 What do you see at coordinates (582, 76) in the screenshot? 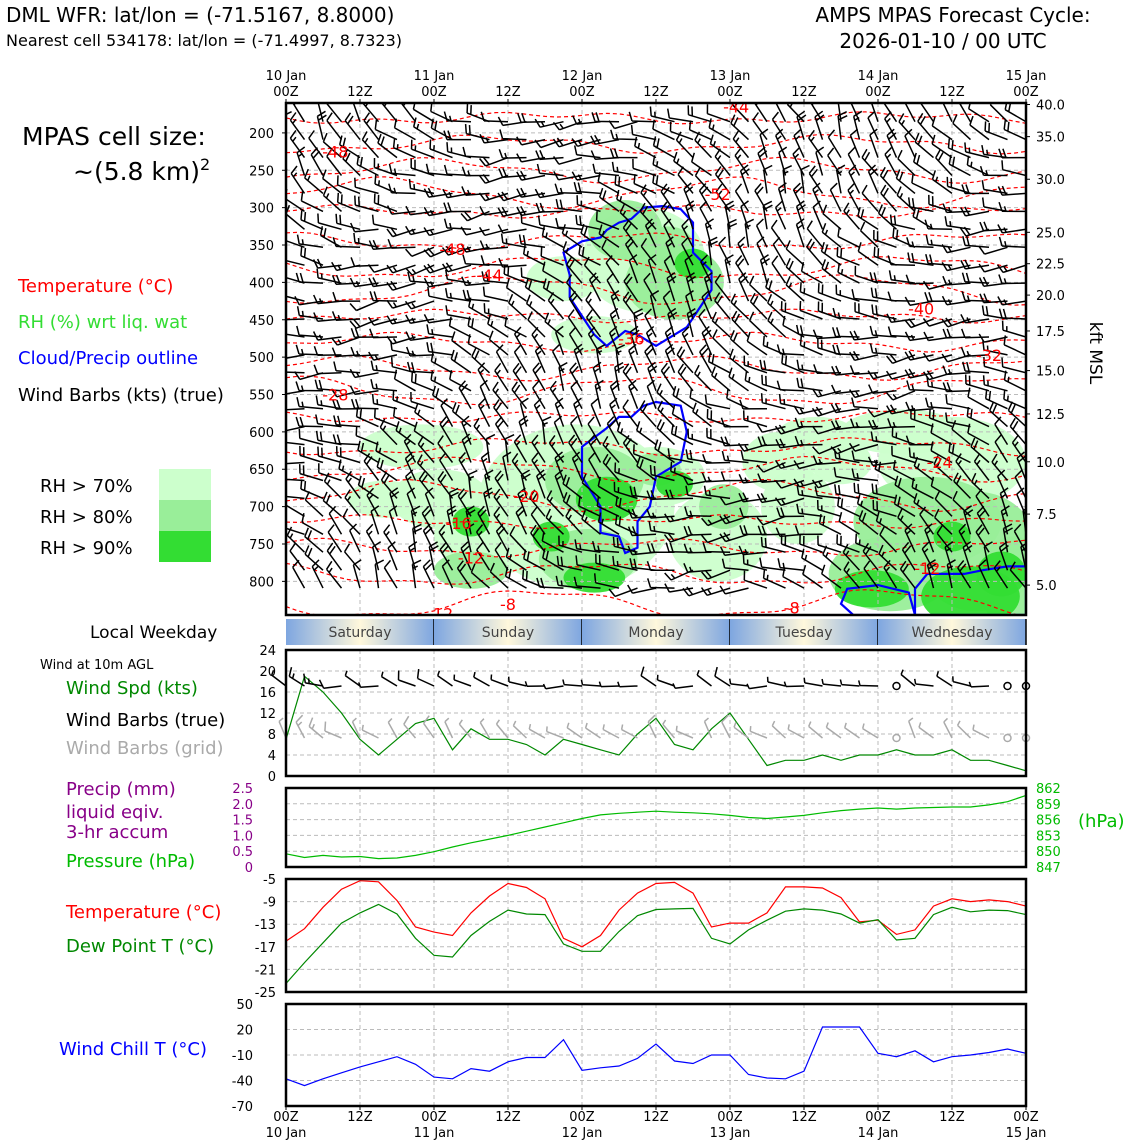
I see `top-date-label: 12 Jan` at bounding box center [582, 76].